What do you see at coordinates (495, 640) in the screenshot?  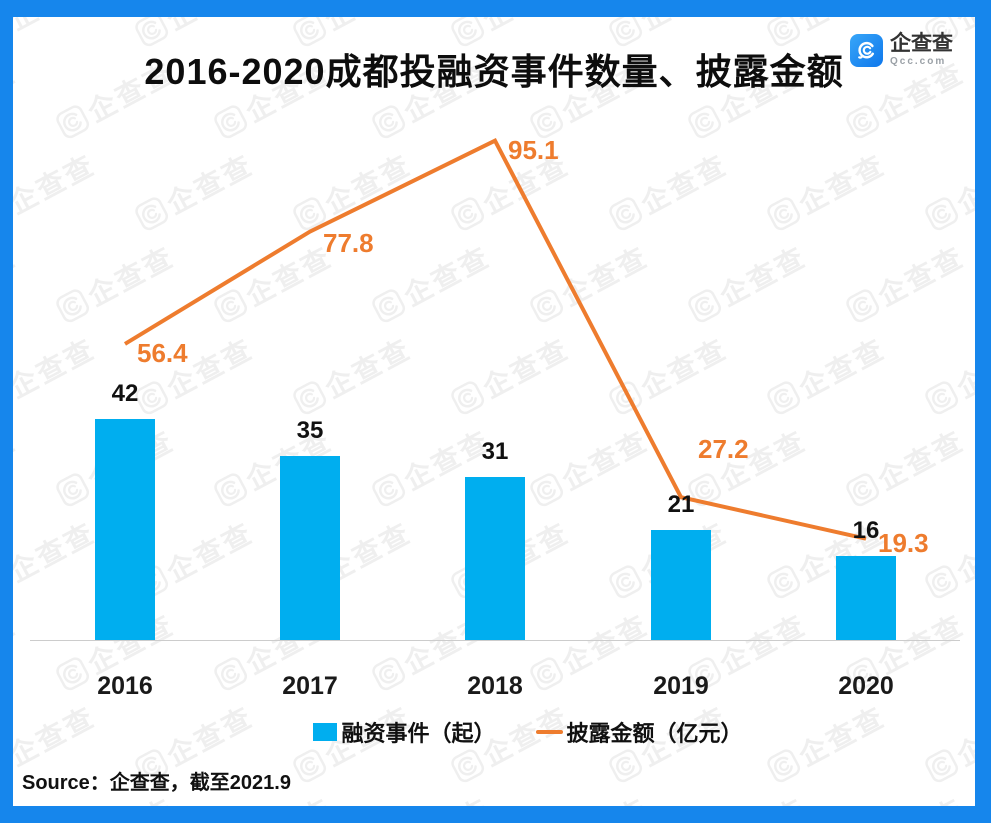 I see `x-axis-line` at bounding box center [495, 640].